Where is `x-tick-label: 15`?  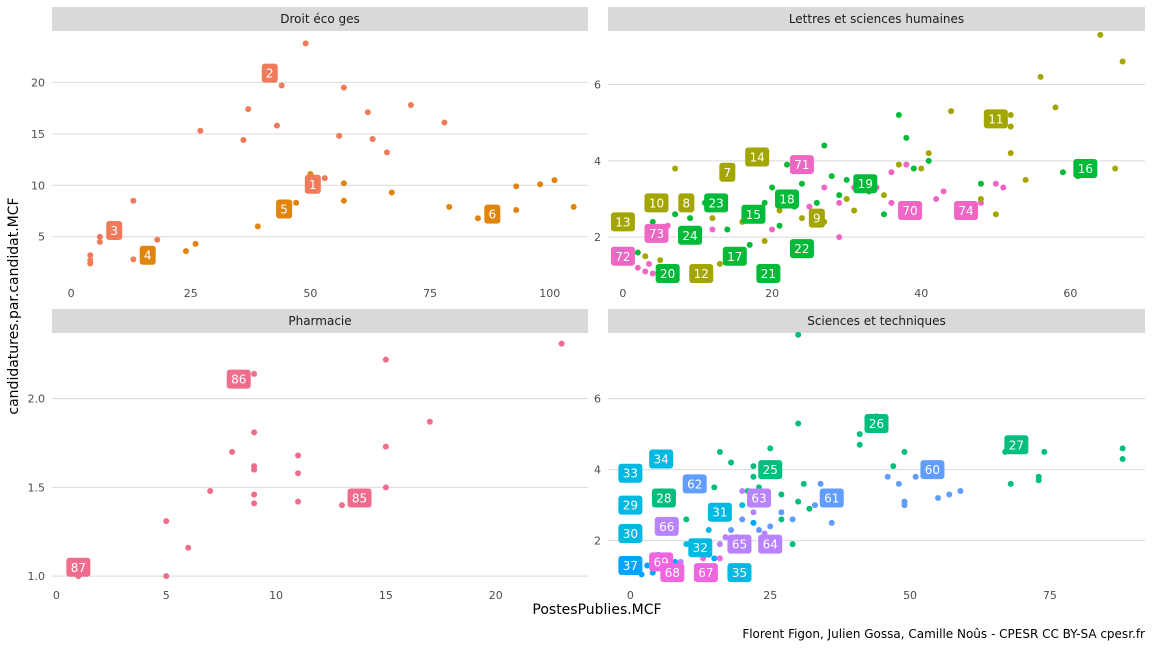
x-tick-label: 15 is located at coordinates (386, 595).